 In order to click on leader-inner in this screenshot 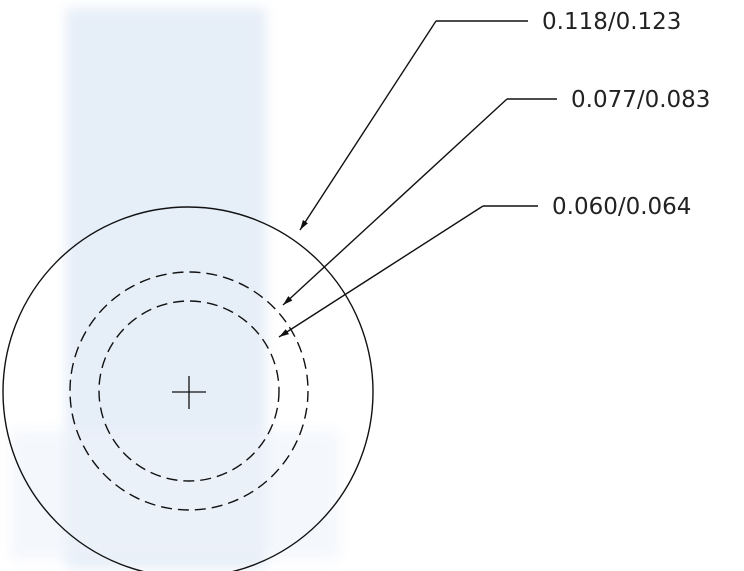, I will do `click(408, 271)`.